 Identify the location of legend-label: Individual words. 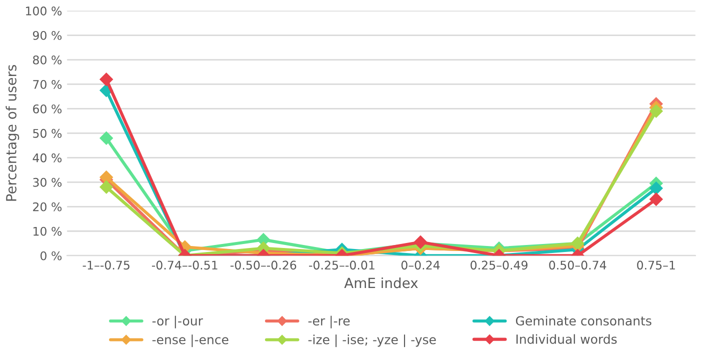
(566, 339).